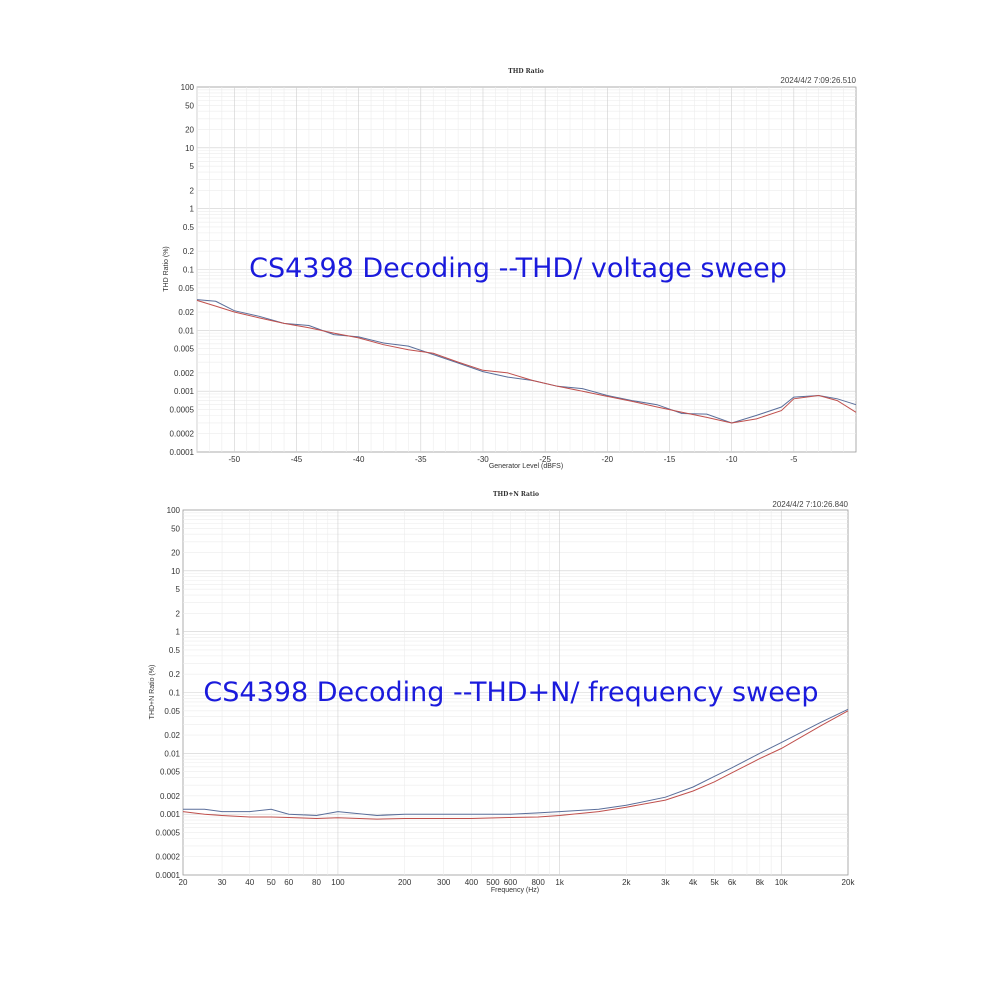 This screenshot has width=1000, height=1005. I want to click on x-tick-label: 5k, so click(714, 882).